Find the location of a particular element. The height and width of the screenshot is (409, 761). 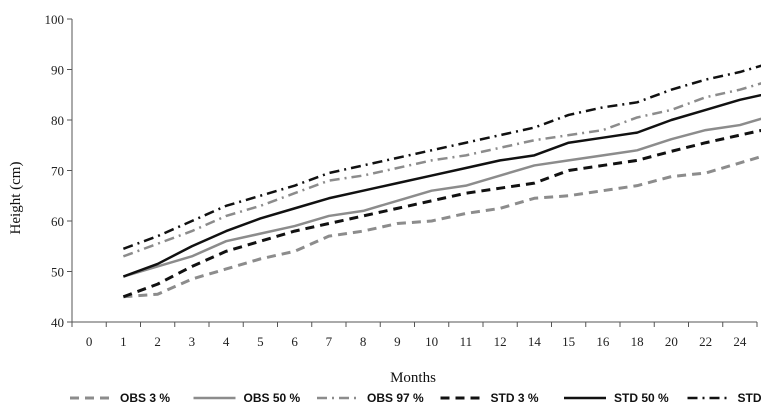

x-tick-label: 7 is located at coordinates (329, 341).